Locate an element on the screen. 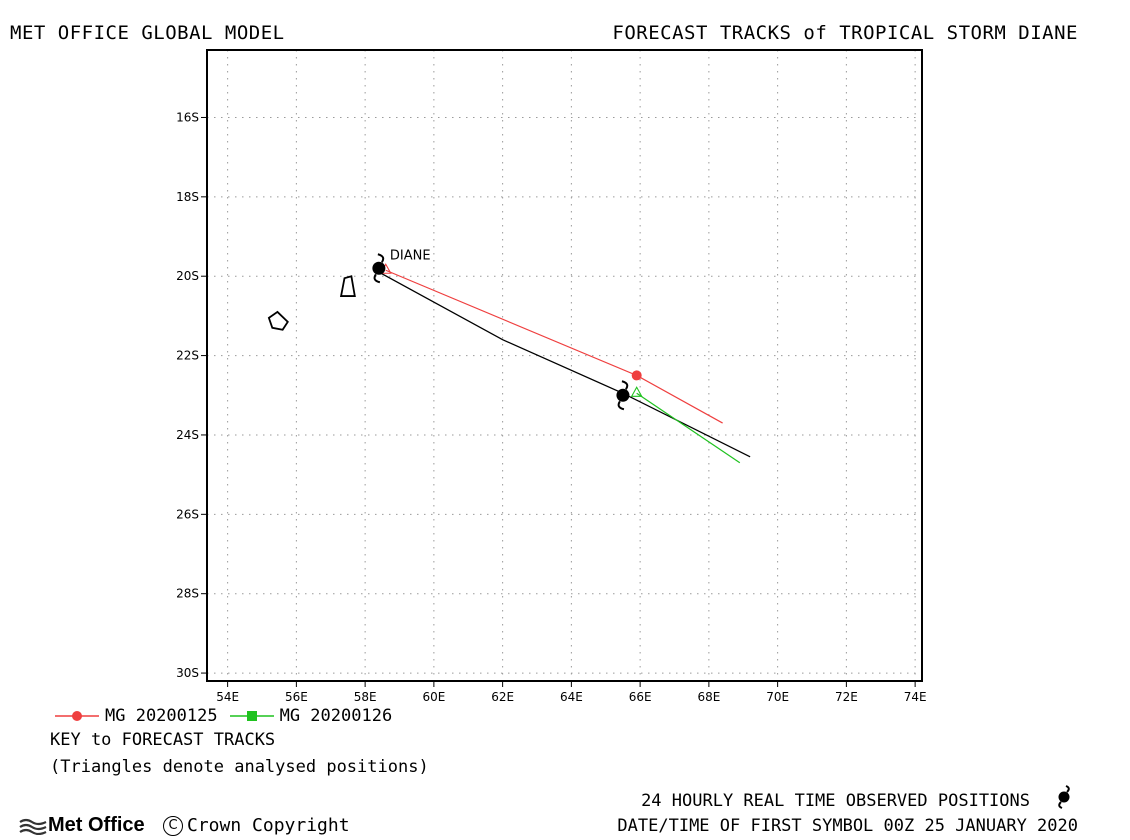 The image size is (1130, 840). tick-label-lon: 58E is located at coordinates (365, 697).